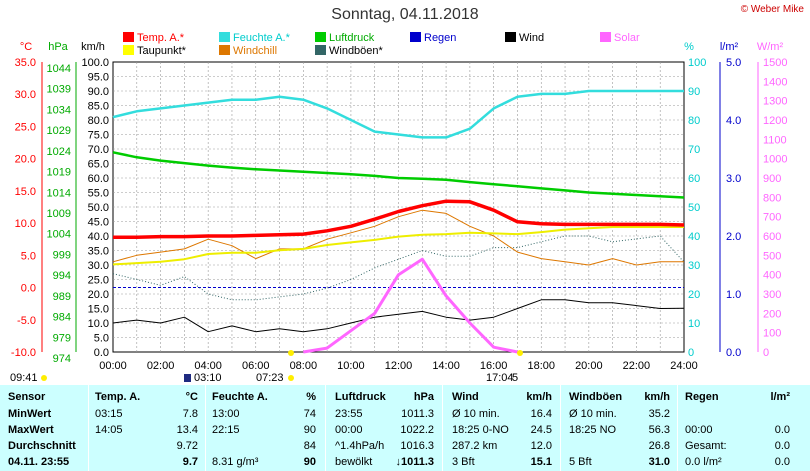  I want to click on x-tick: 16:00, so click(494, 366).